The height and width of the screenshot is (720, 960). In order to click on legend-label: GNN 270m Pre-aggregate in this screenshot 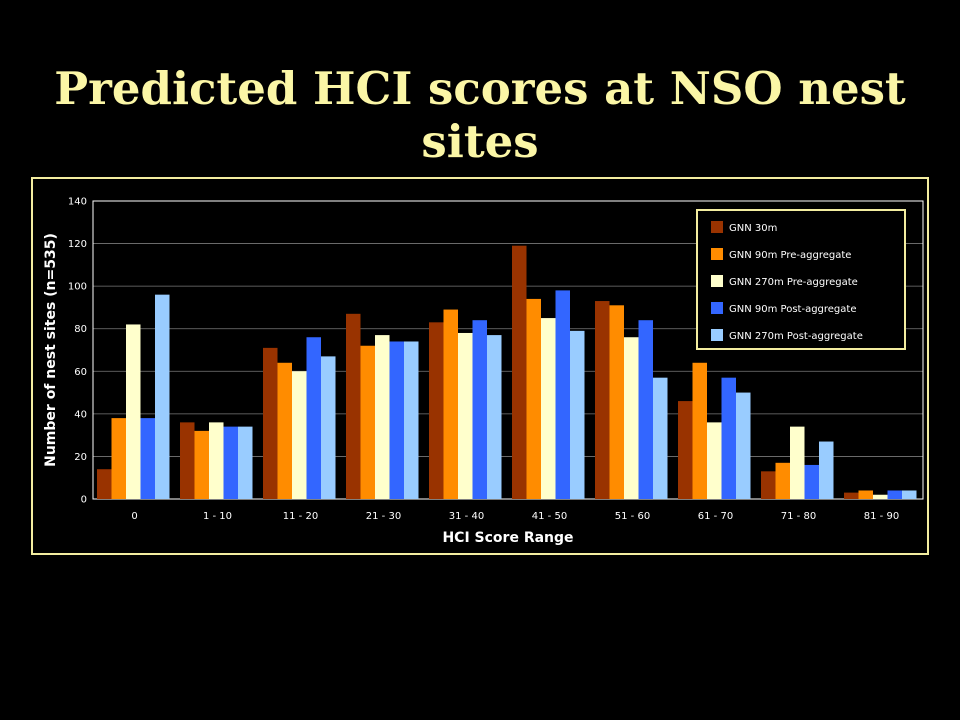, I will do `click(793, 282)`.